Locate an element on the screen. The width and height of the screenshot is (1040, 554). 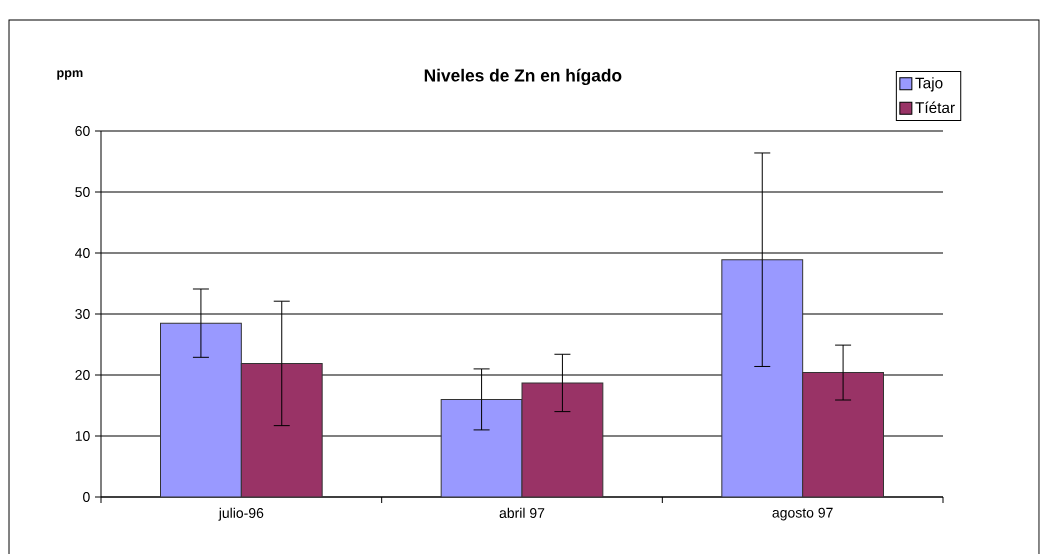
y-tick-label: 0 is located at coordinates (86, 497).